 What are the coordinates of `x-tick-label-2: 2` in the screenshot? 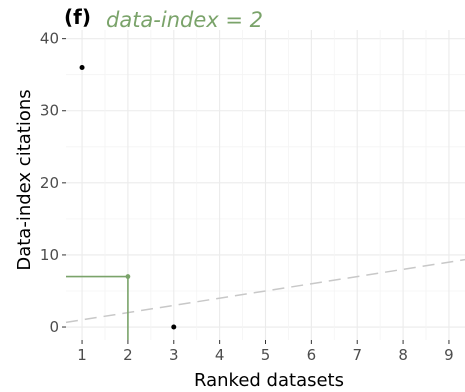 It's located at (128, 355).